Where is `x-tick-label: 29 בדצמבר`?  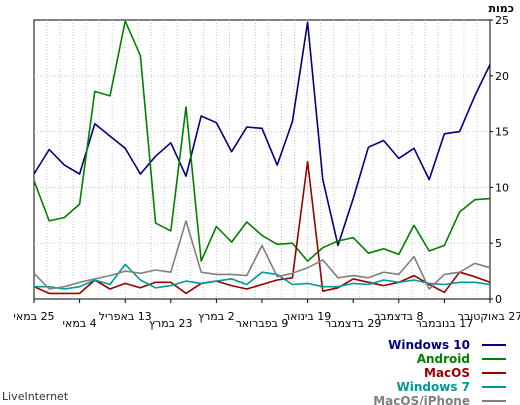 x-tick-label: 29 בדצמבר is located at coordinates (353, 323).